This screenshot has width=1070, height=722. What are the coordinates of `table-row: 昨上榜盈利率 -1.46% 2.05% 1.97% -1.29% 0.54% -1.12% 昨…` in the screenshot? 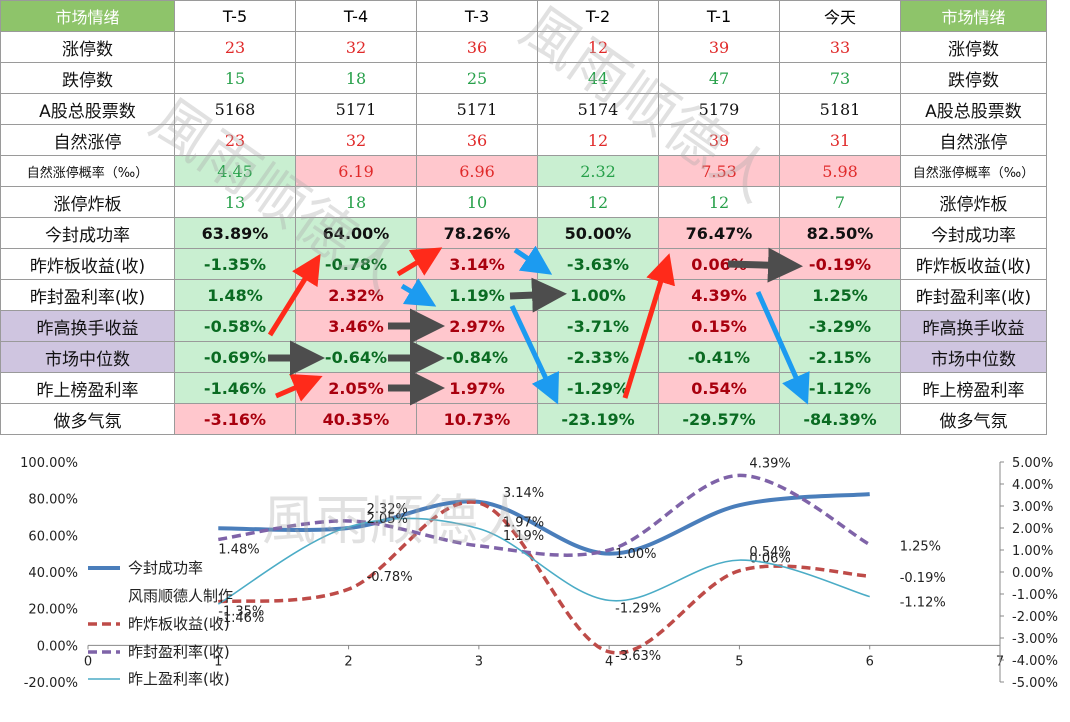 It's located at (523, 388).